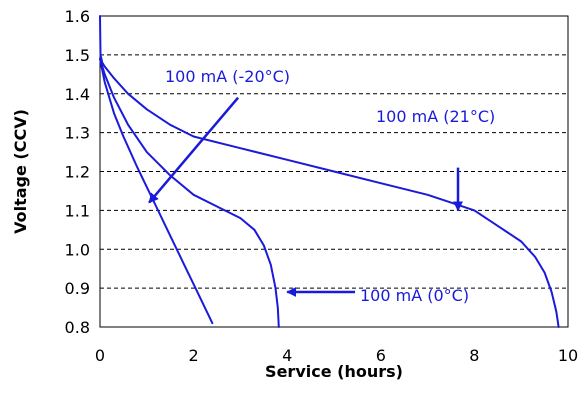 This screenshot has height=412, width=587. I want to click on annotation-label: 100 mA (21°C), so click(435, 116).